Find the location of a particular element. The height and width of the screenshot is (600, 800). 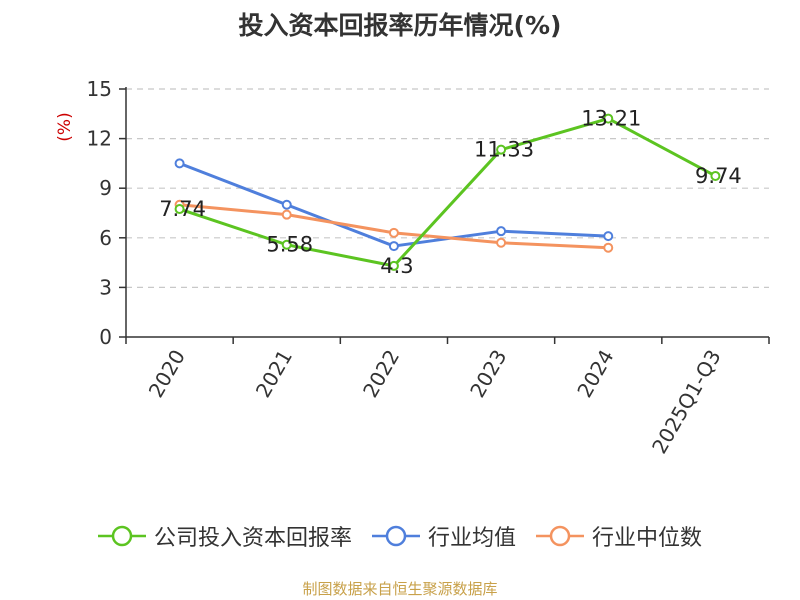

point-company-2025Q1-Q3 is located at coordinates (715, 175).